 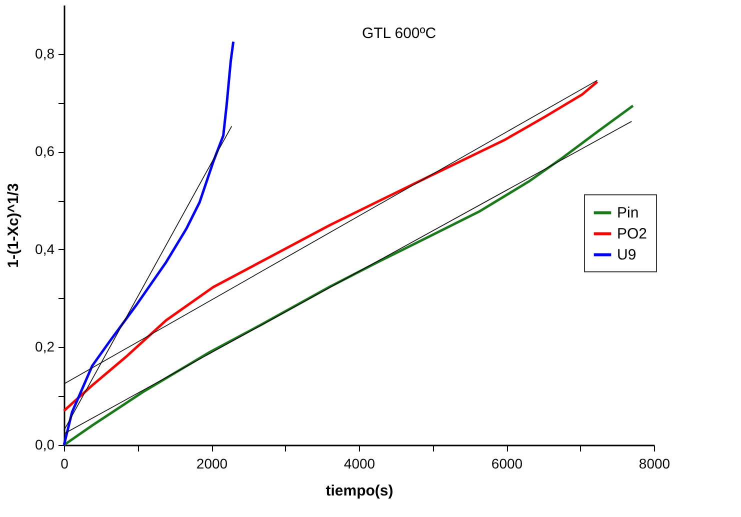 I want to click on legend-label: Pin, so click(x=628, y=213).